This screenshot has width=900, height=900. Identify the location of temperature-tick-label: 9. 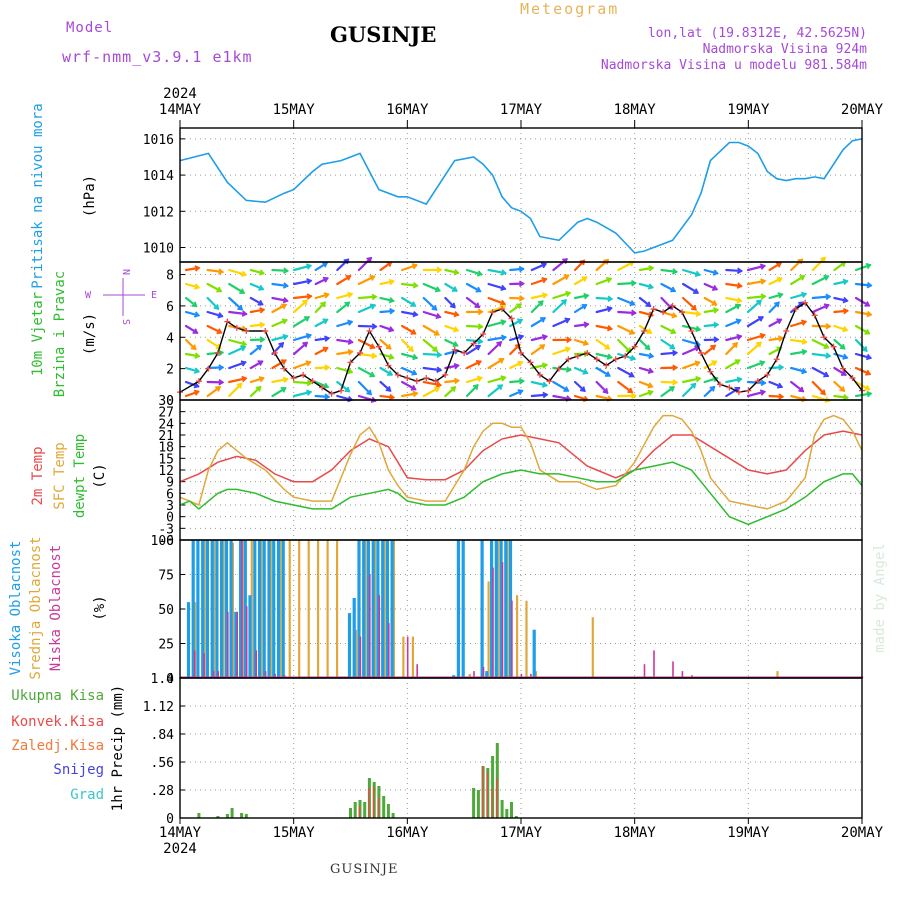
(170, 483).